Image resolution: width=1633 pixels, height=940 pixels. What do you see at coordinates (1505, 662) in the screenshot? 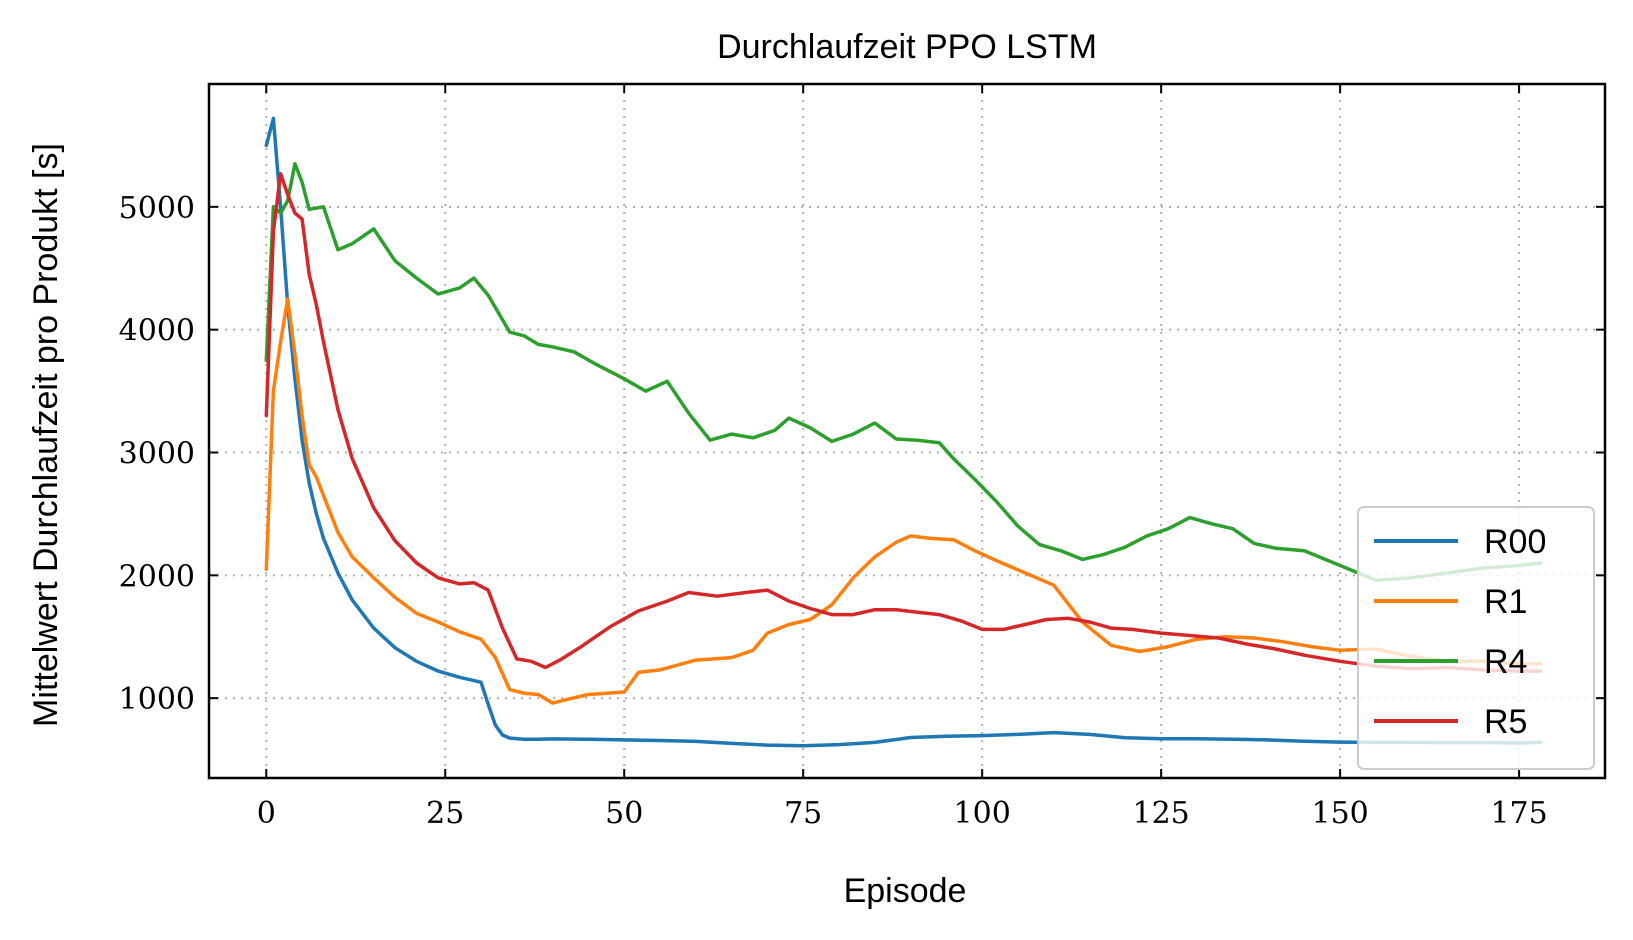
I see `legend-label-r4: R4` at bounding box center [1505, 662].